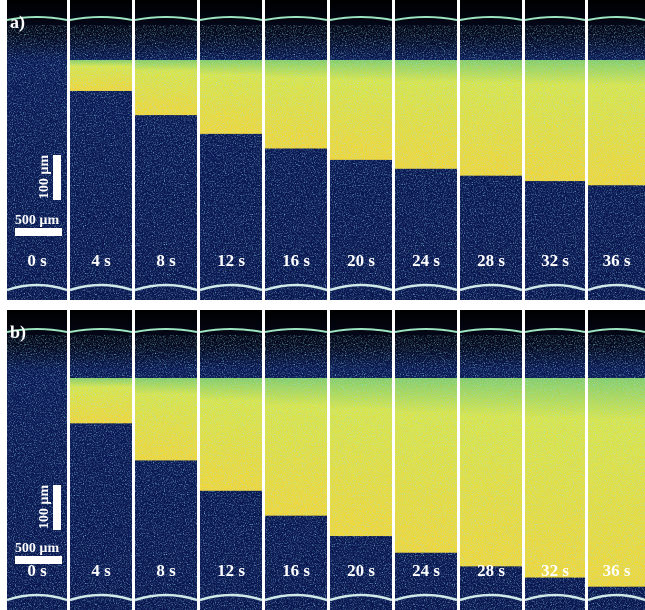 This screenshot has width=645, height=610. I want to click on frame: 4 s, so click(101, 460).